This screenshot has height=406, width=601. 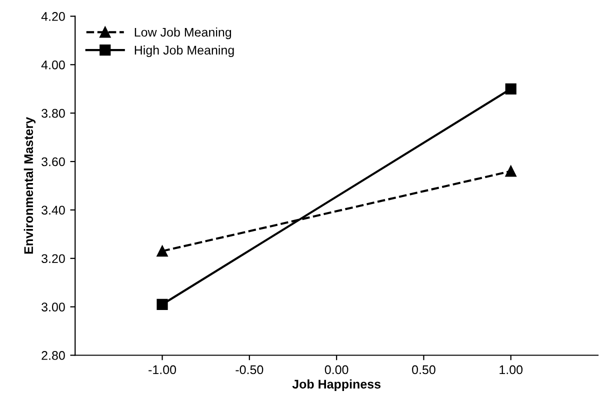 I want to click on x-tick-label: -0.50, so click(x=250, y=369).